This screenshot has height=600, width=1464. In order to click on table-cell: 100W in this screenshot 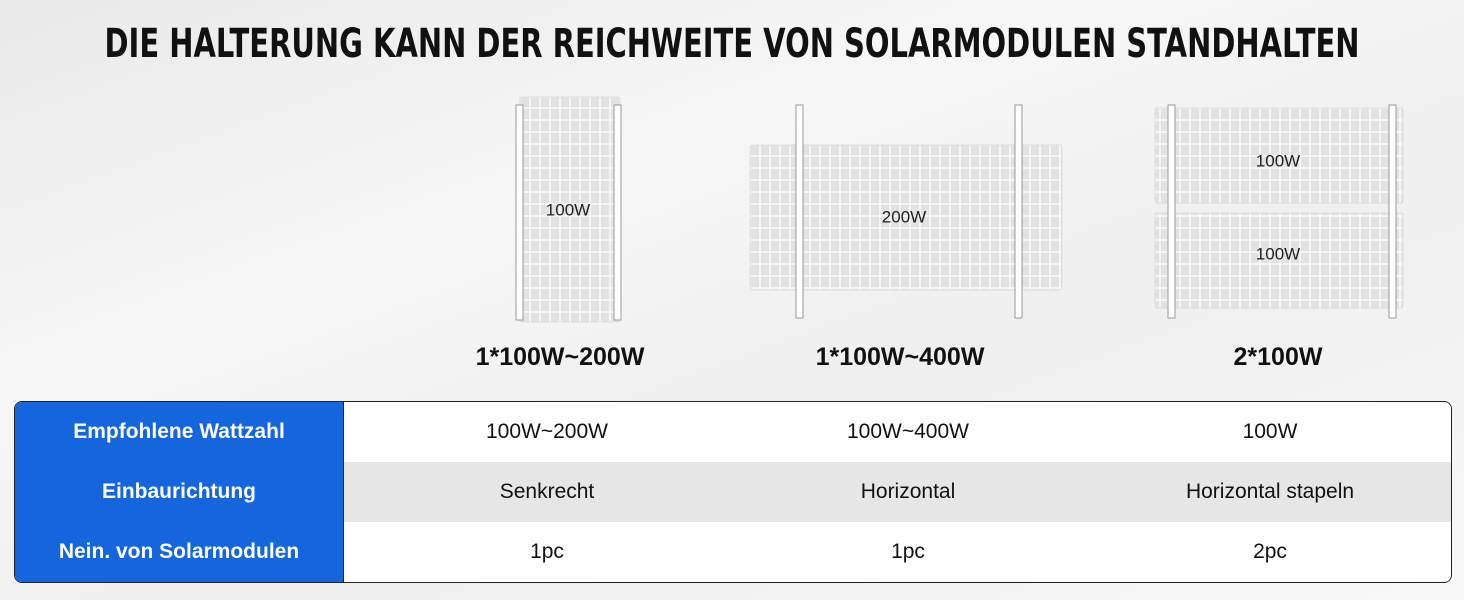, I will do `click(1270, 431)`.